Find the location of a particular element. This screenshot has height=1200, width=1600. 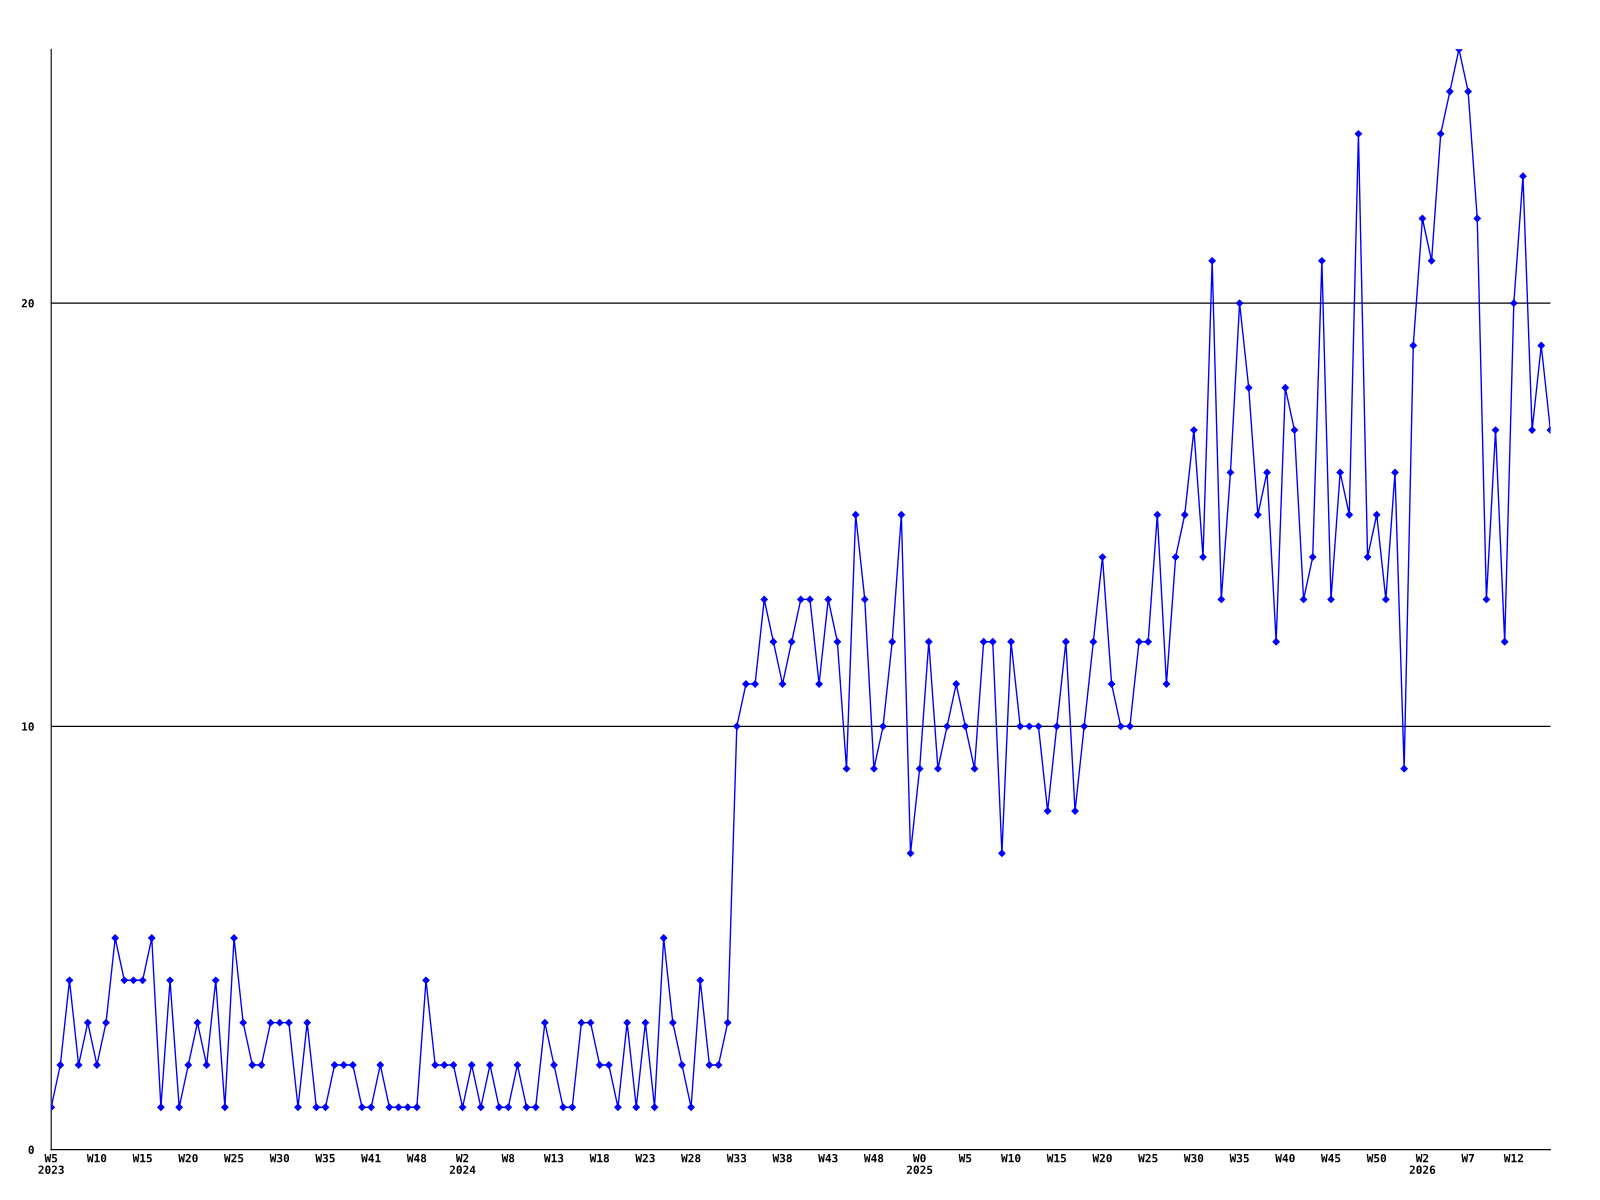

x-tick-label: W13 is located at coordinates (553, 1158).